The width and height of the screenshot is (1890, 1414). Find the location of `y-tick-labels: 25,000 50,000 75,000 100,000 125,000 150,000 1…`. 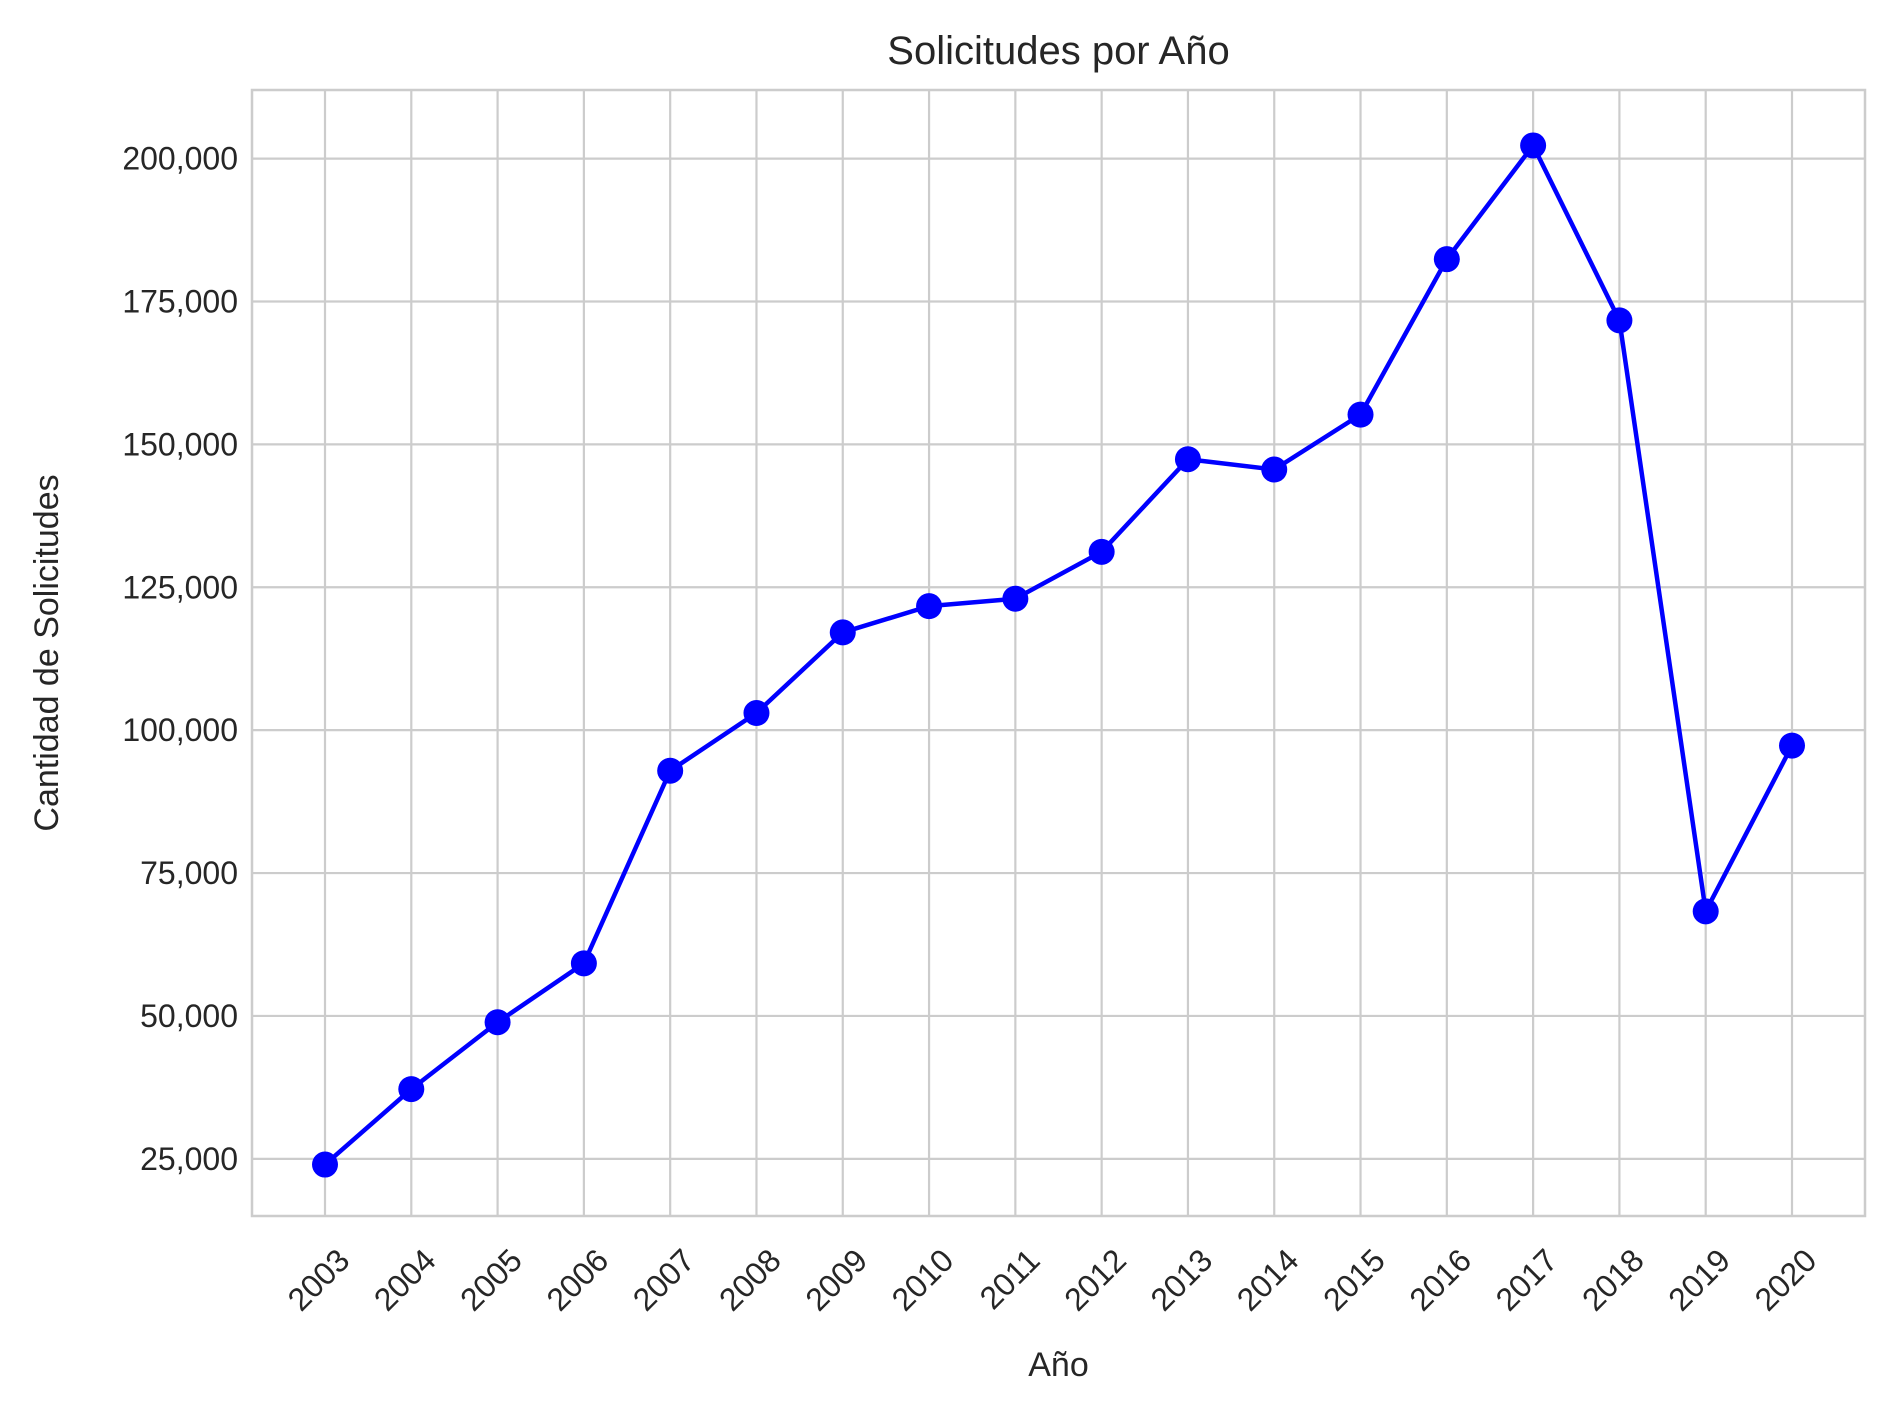

y-tick-labels: 25,000 50,000 75,000 100,000 125,000 150,000 1… is located at coordinates (180, 659).